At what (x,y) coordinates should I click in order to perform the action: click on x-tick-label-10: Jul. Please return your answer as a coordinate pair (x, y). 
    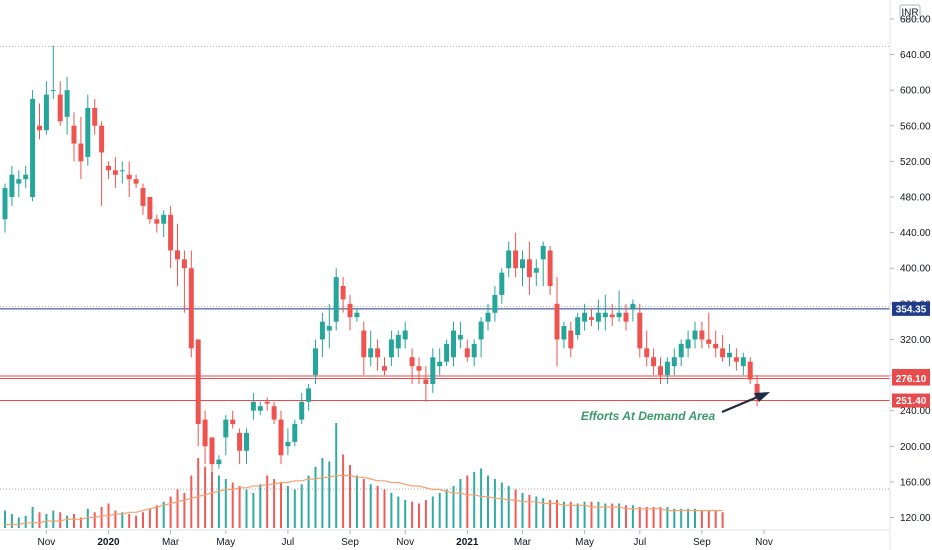
    Looking at the image, I should click on (639, 542).